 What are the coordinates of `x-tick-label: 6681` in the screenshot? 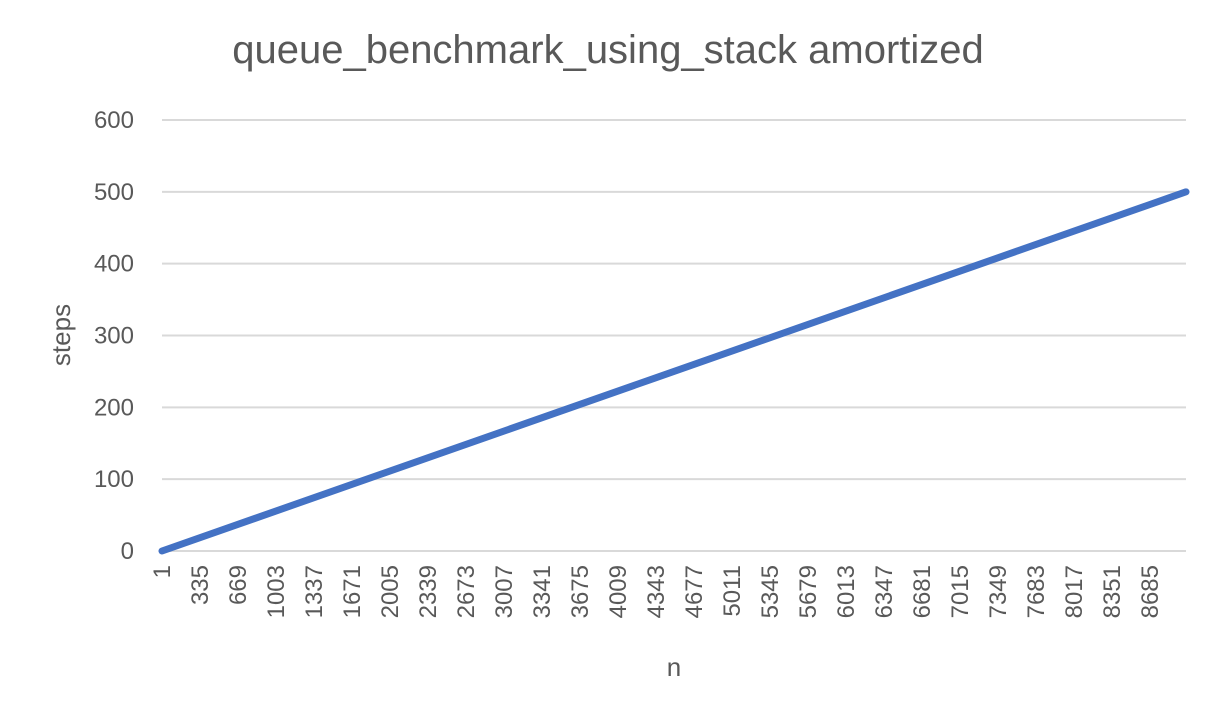 It's located at (922, 591).